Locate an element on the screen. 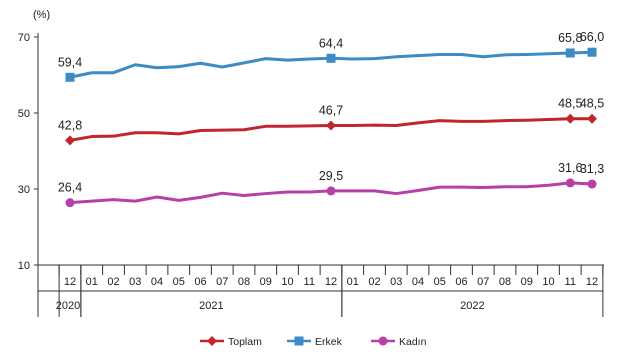  legend-label-toplam: Toplam is located at coordinates (245, 342).